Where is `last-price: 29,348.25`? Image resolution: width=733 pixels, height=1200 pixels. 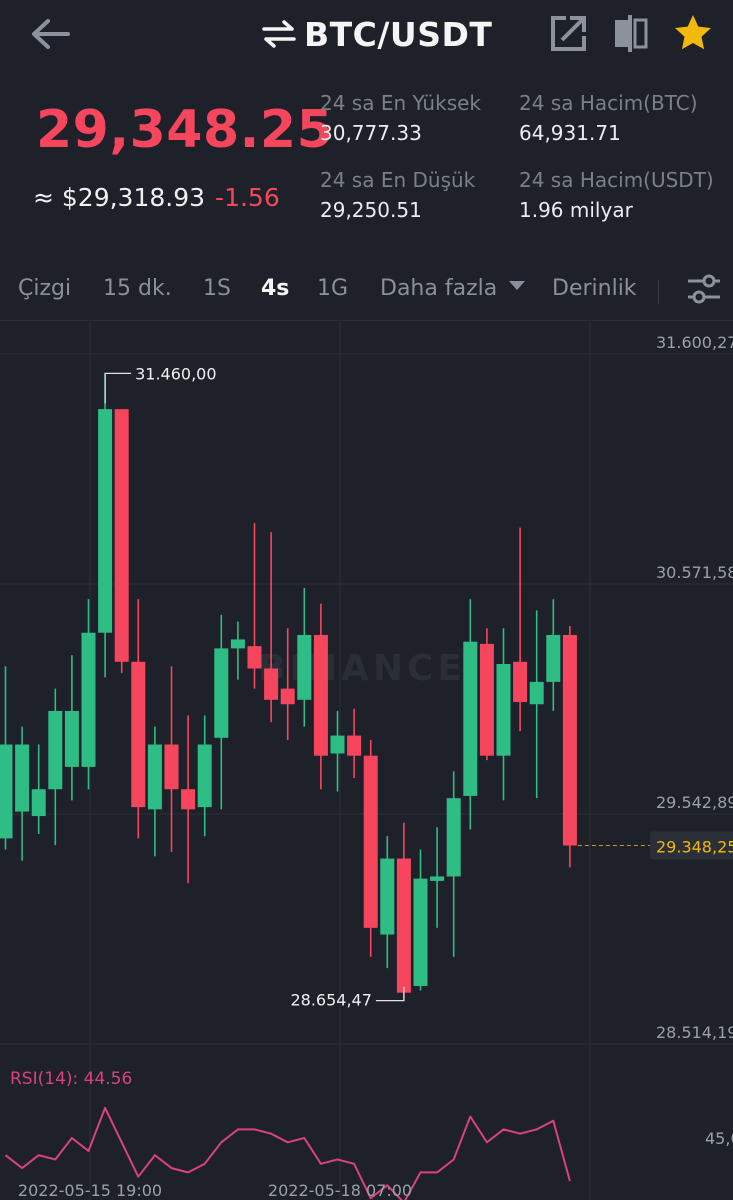
last-price: 29,348.25 is located at coordinates (185, 130).